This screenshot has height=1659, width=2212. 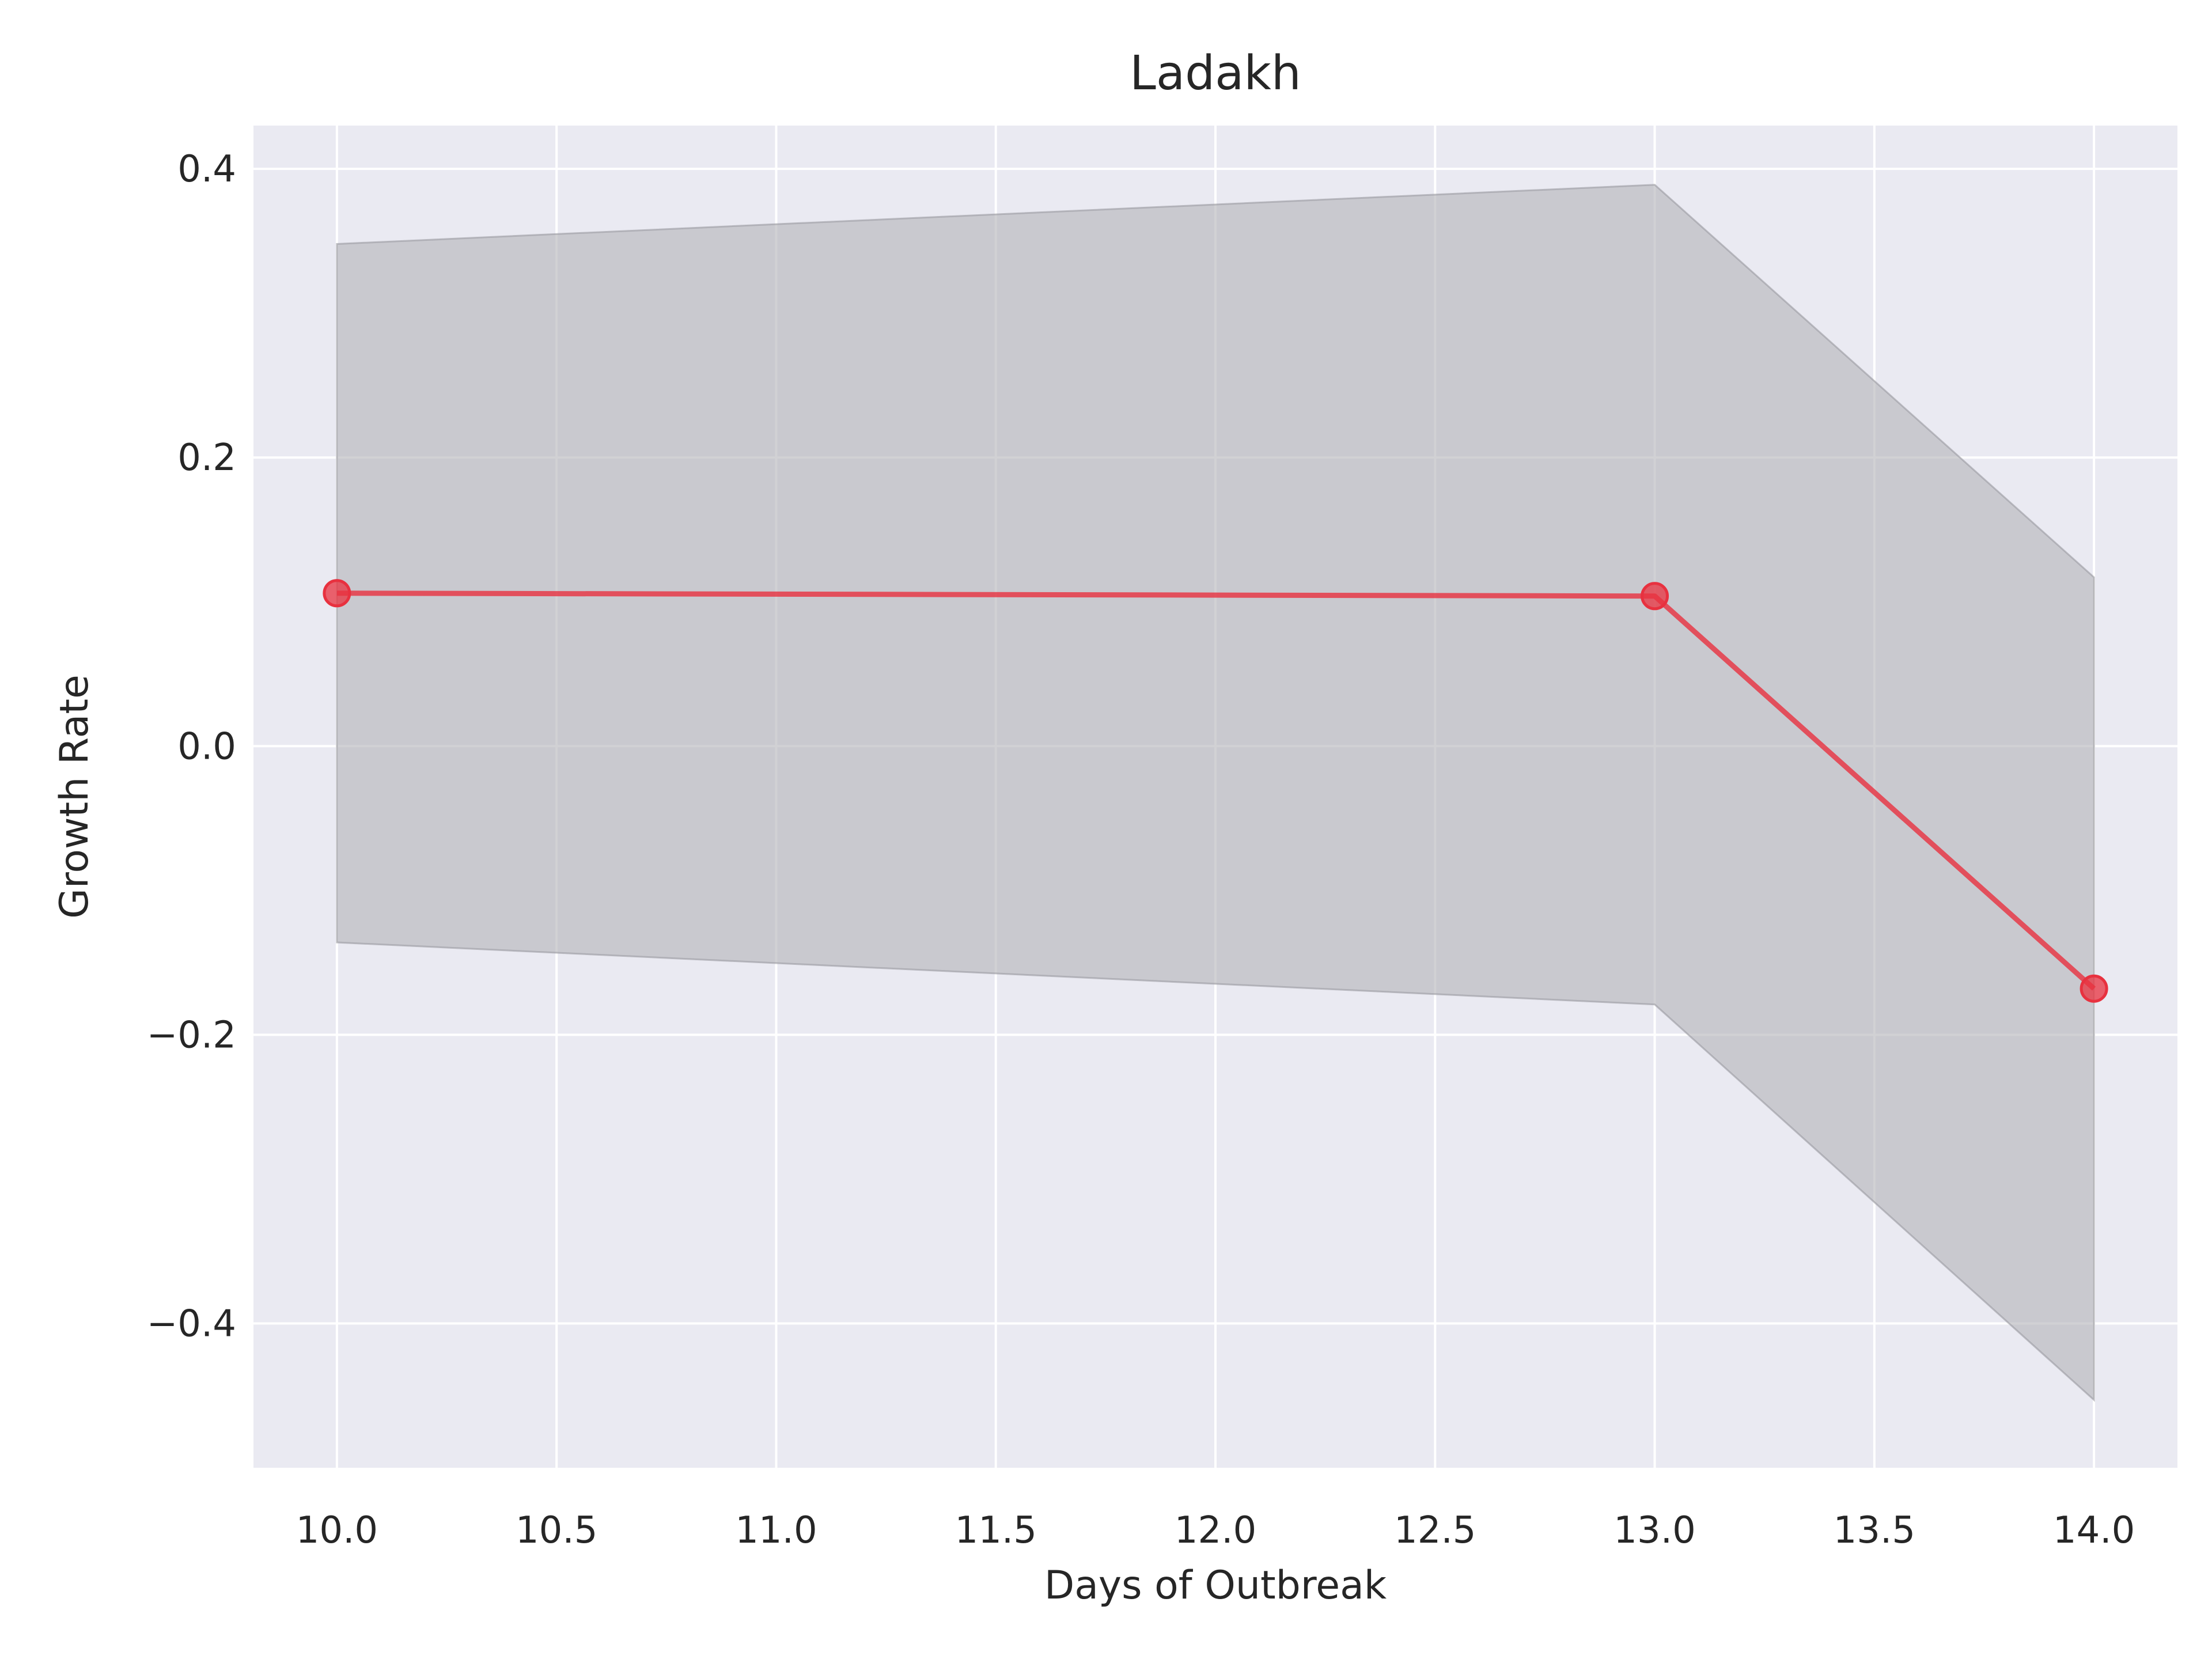 What do you see at coordinates (1875, 1530) in the screenshot?
I see `x-tick-label: 13.5` at bounding box center [1875, 1530].